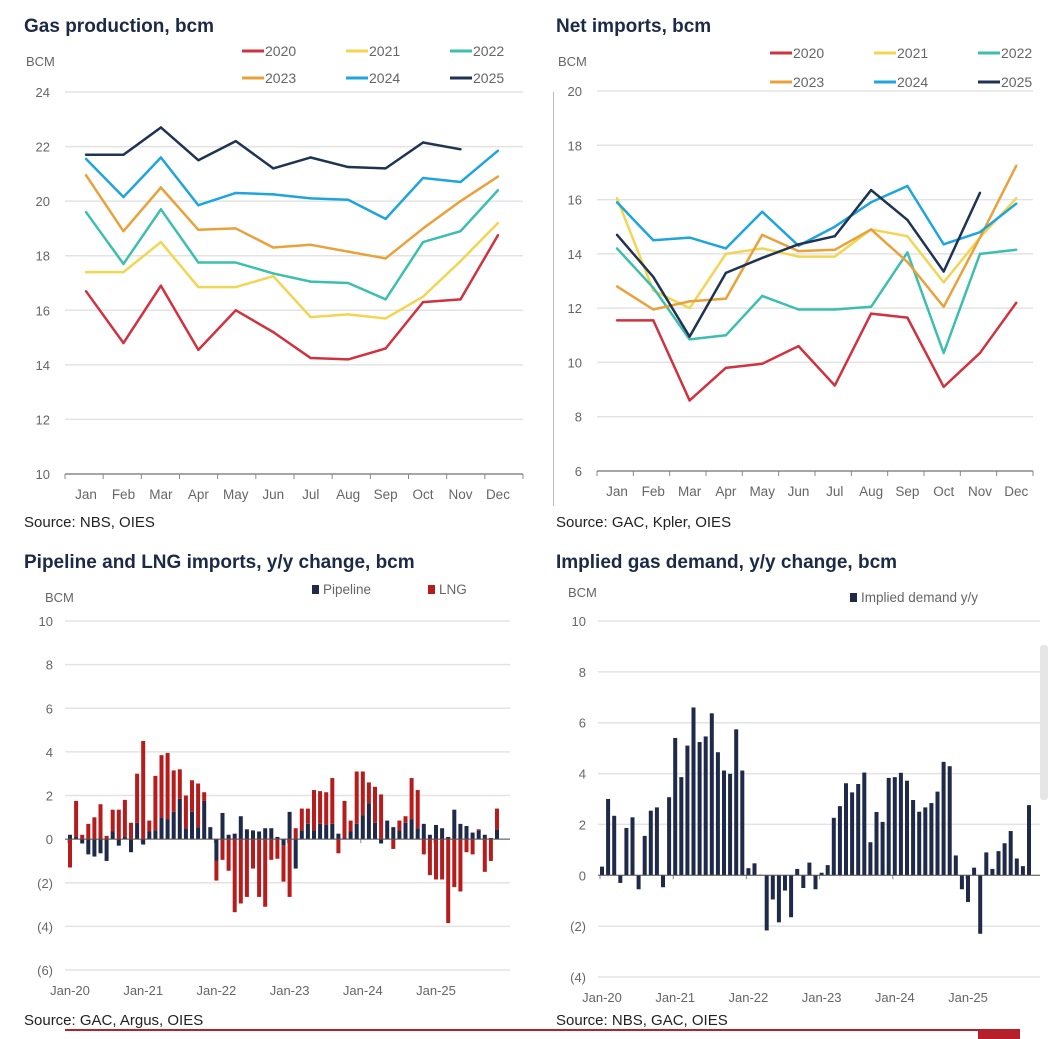 Image resolution: width=1048 pixels, height=1039 pixels. What do you see at coordinates (43, 419) in the screenshot?
I see `y-tick-label: 12` at bounding box center [43, 419].